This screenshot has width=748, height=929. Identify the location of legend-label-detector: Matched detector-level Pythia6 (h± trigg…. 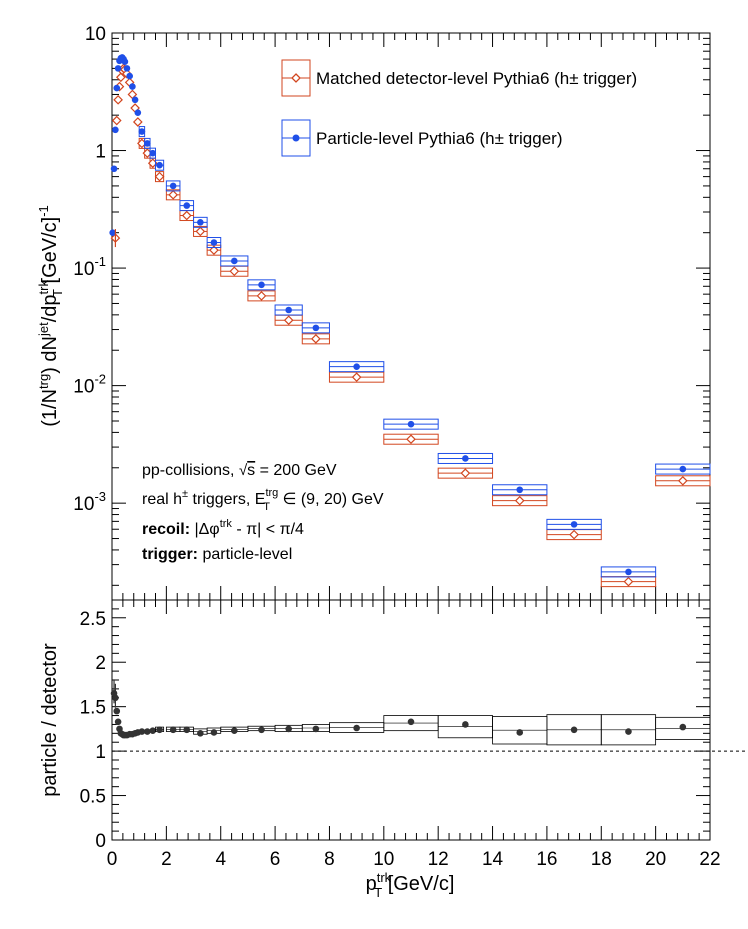
(476, 78).